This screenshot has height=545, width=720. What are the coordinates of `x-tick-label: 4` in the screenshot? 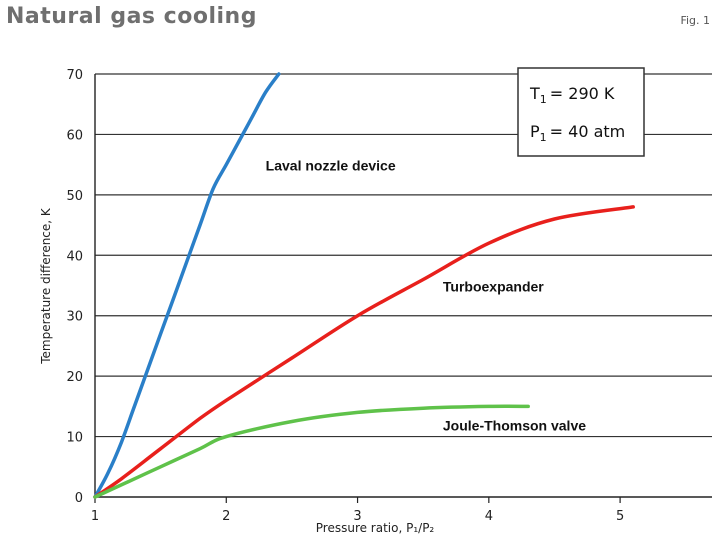 It's located at (489, 516).